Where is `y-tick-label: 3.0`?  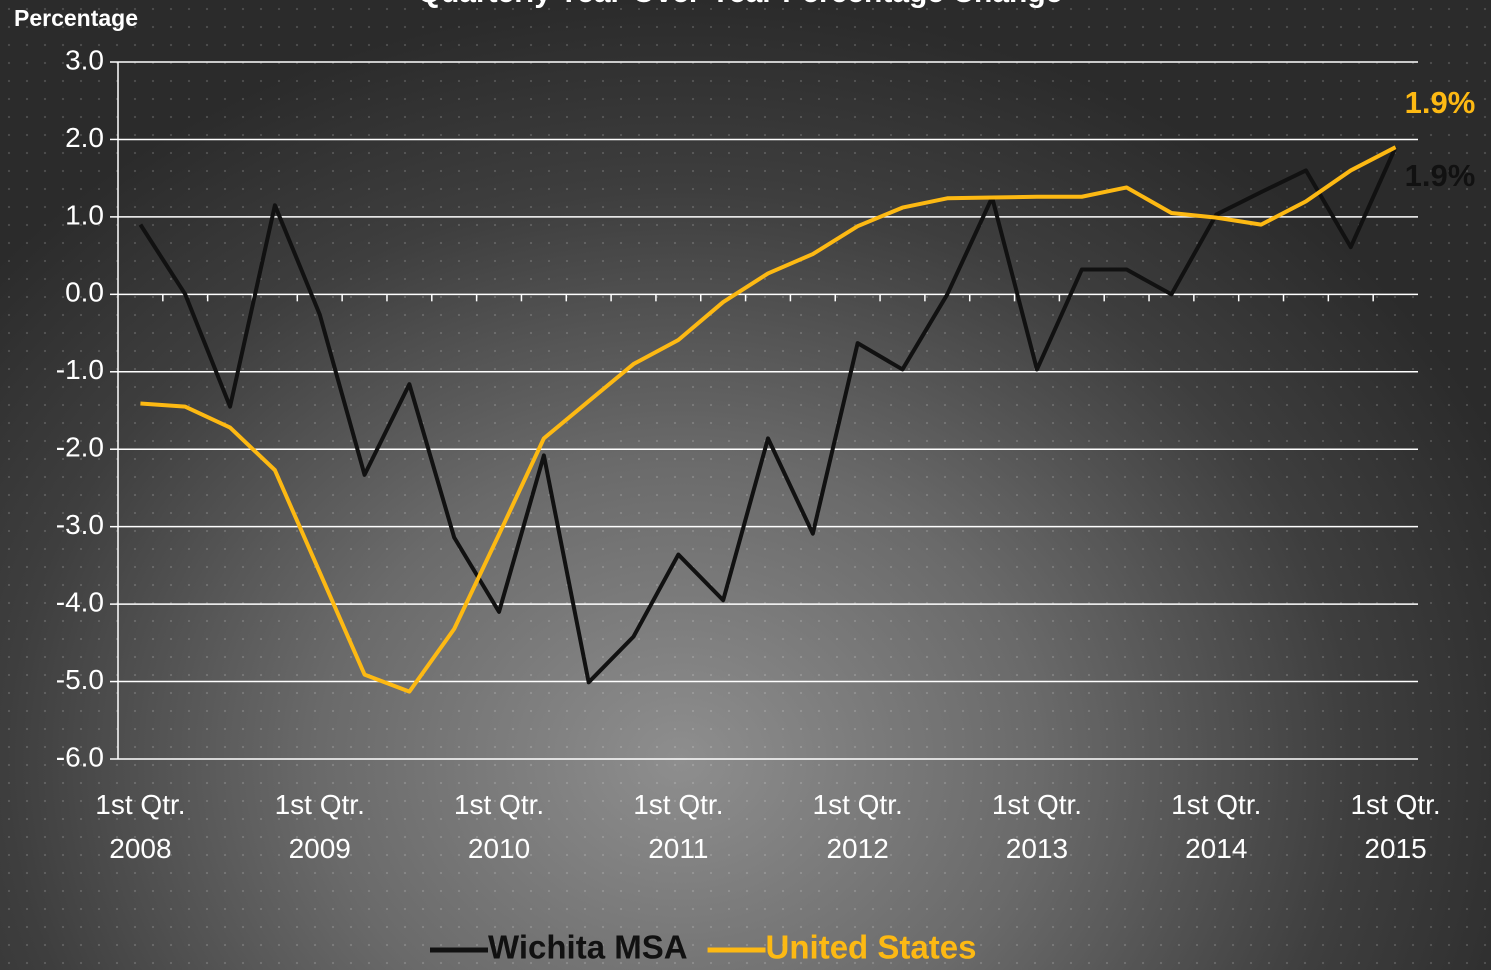
y-tick-label: 3.0 is located at coordinates (84, 59).